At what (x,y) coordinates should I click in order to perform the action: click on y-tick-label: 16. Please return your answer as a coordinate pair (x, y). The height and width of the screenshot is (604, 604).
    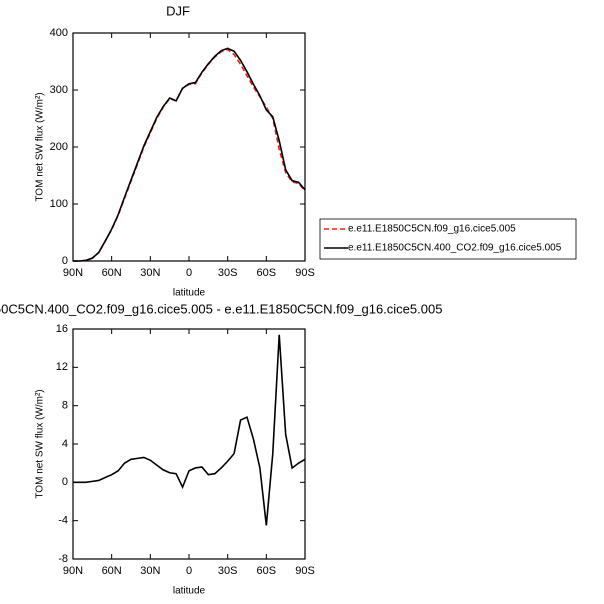
    Looking at the image, I should click on (62, 329).